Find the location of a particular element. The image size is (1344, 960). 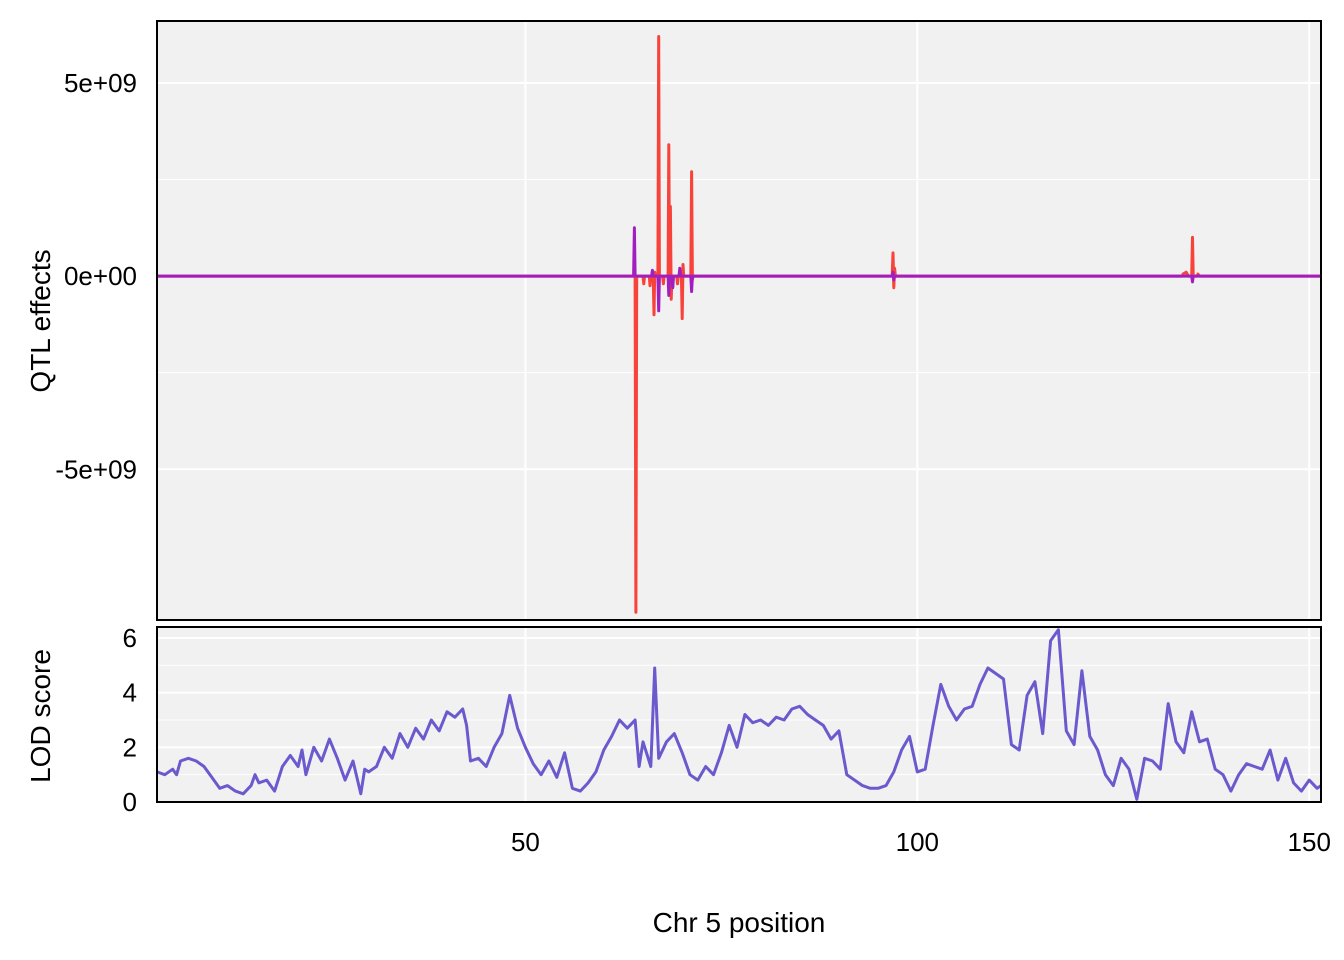

y-tick-label: 0e+00 is located at coordinates (100, 276).